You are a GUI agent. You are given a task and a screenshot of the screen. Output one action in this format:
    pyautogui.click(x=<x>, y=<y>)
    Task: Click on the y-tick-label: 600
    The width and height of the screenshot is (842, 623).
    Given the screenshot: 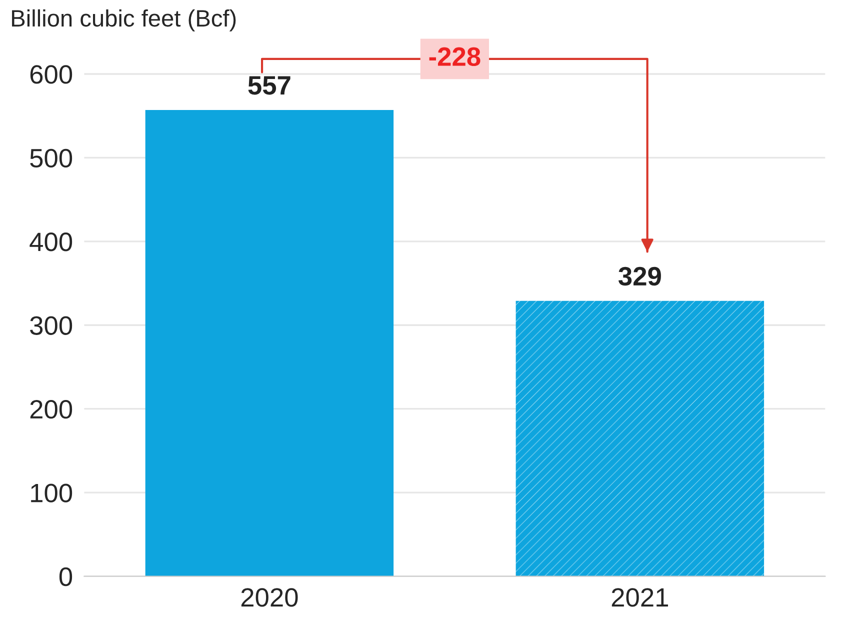 What is the action you would take?
    pyautogui.click(x=51, y=74)
    